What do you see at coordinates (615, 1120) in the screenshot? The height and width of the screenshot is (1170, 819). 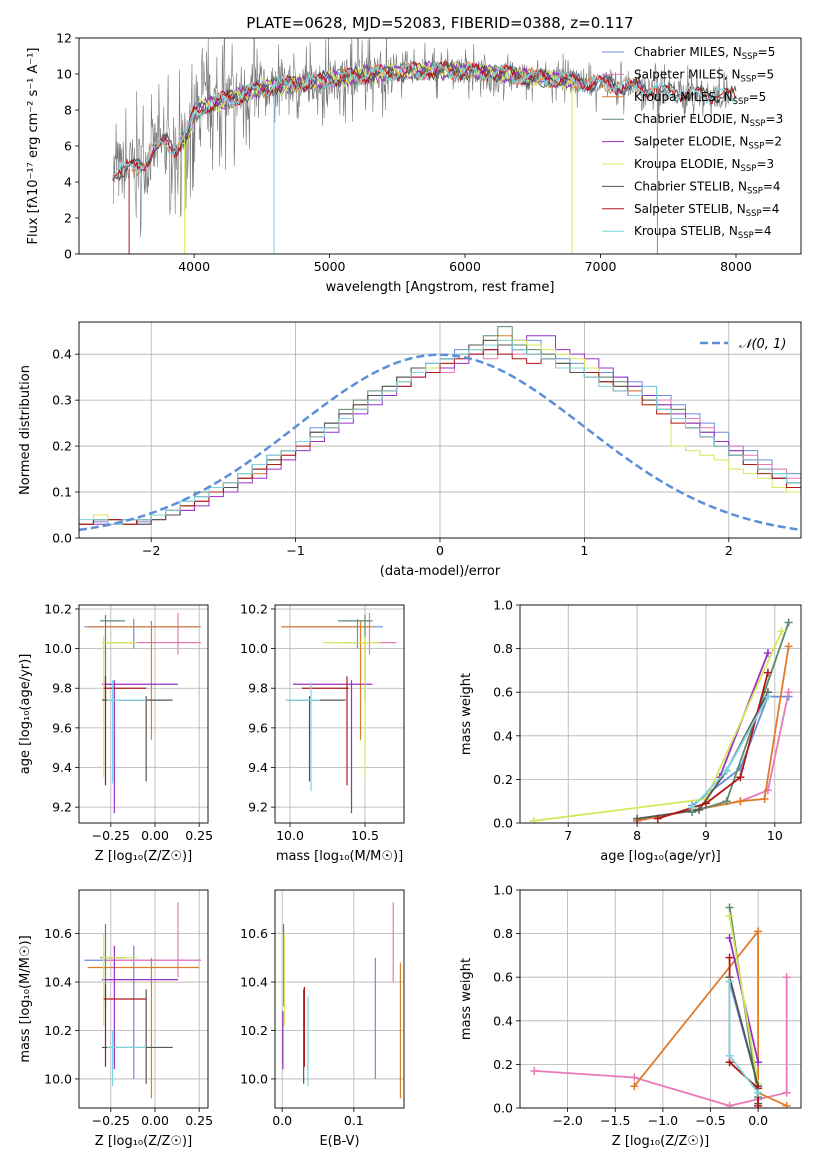 I see `x-tick-label: −1.5` at bounding box center [615, 1120].